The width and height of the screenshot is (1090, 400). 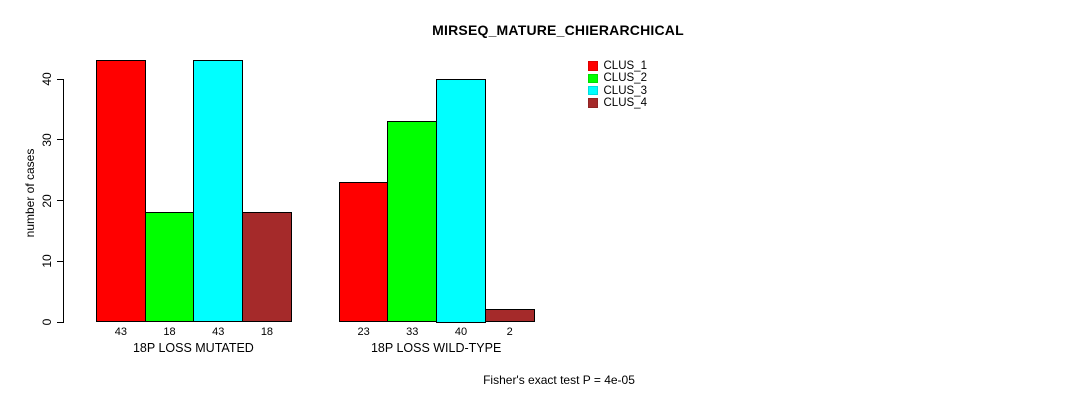 What do you see at coordinates (30, 193) in the screenshot?
I see `y-axis-label: number of cases` at bounding box center [30, 193].